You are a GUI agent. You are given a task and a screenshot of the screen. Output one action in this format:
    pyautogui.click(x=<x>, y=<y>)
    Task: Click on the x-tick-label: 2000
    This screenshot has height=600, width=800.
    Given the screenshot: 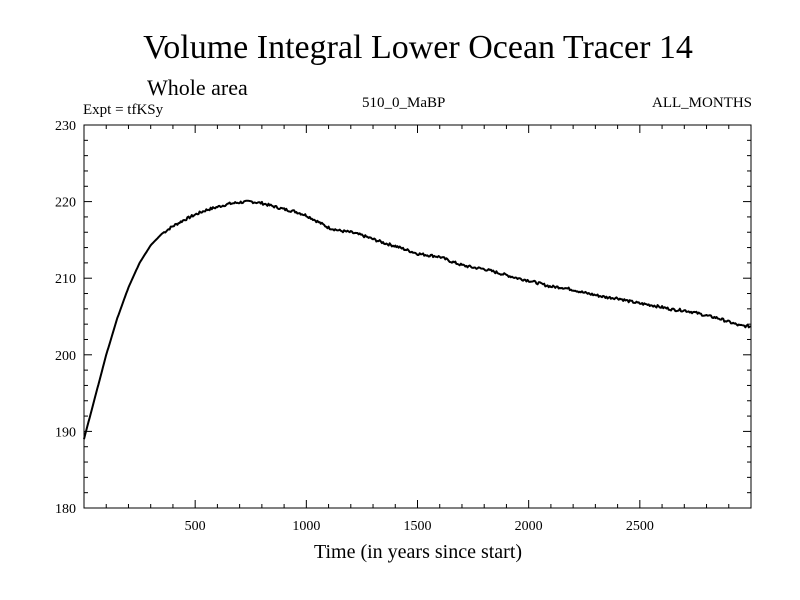 What is the action you would take?
    pyautogui.click(x=529, y=526)
    